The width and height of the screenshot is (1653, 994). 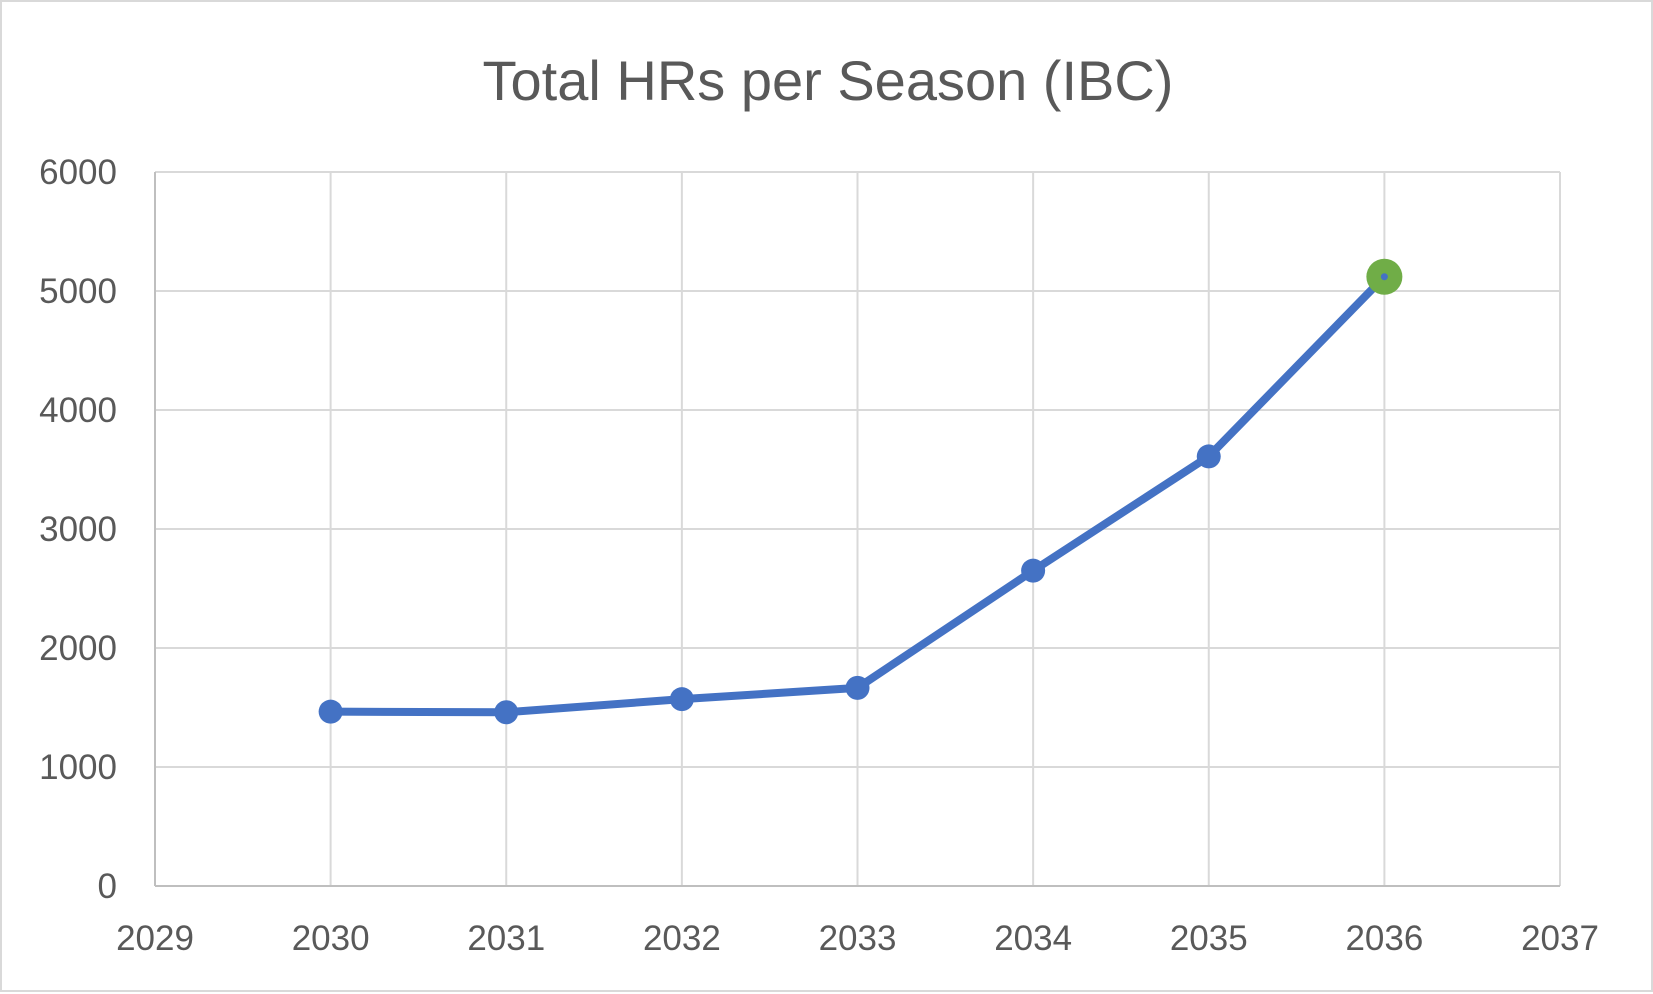 What do you see at coordinates (78, 767) in the screenshot?
I see `y-tick-label: 1000` at bounding box center [78, 767].